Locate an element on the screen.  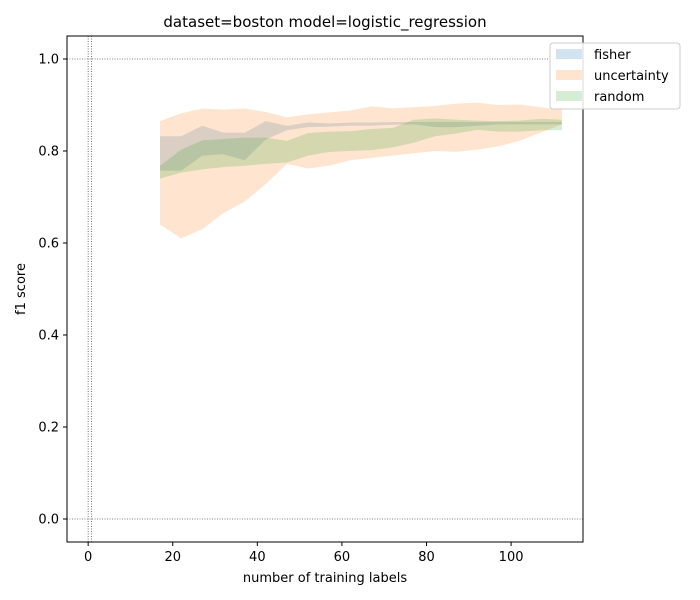
legend-swatch-uncertainty is located at coordinates (569, 75).